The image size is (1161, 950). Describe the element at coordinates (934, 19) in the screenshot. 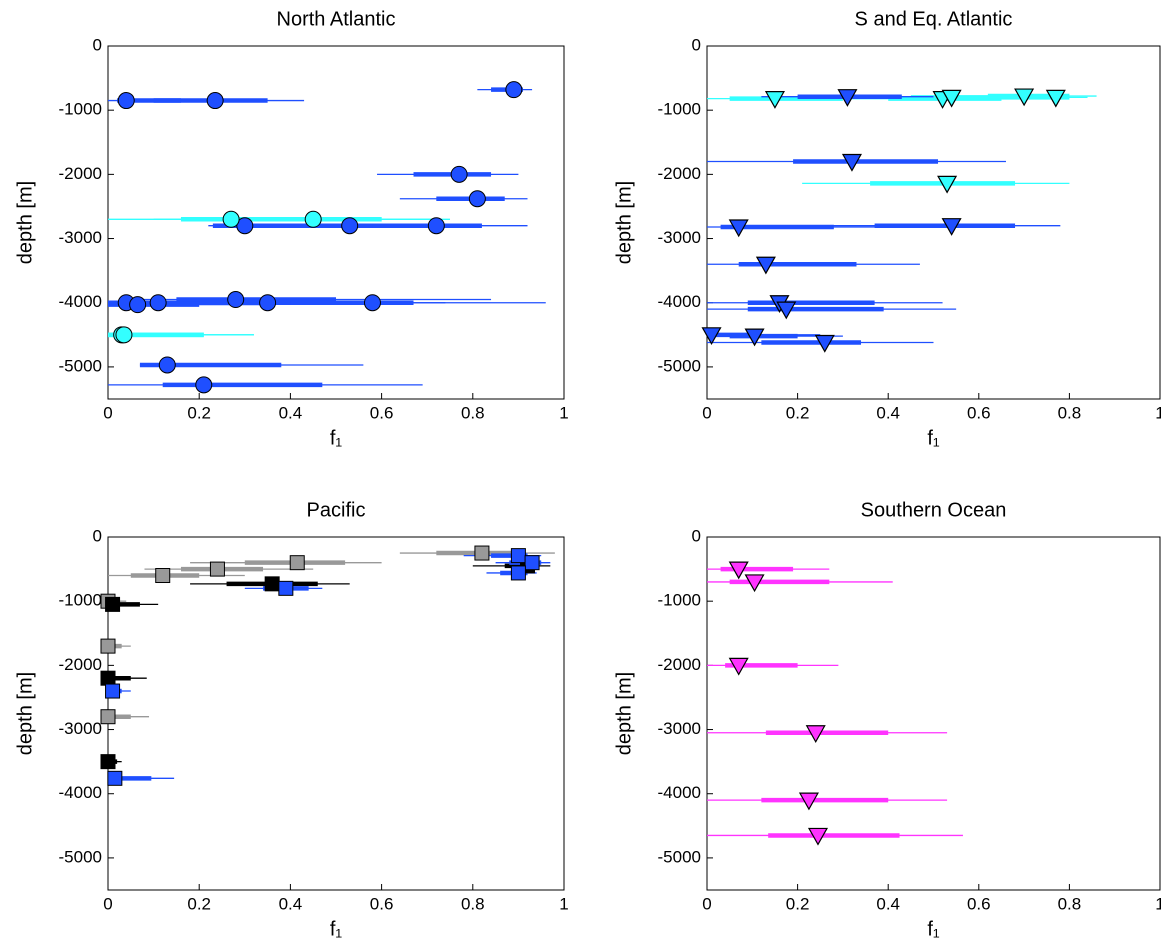

I see `chart-title: S and Eq. Atlantic` at that location.